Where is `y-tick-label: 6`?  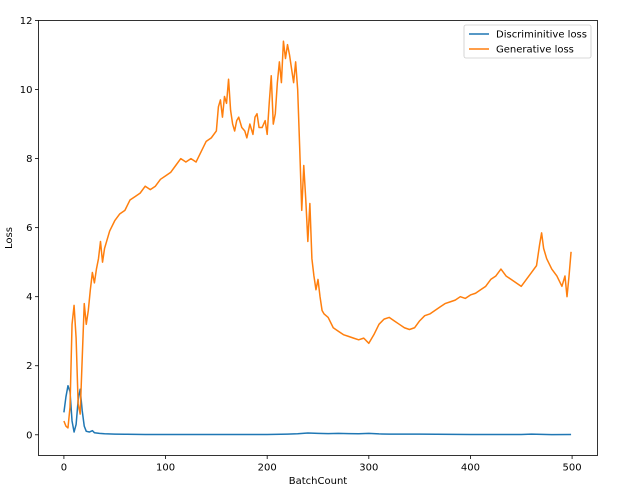
y-tick-label: 6 is located at coordinates (29, 228).